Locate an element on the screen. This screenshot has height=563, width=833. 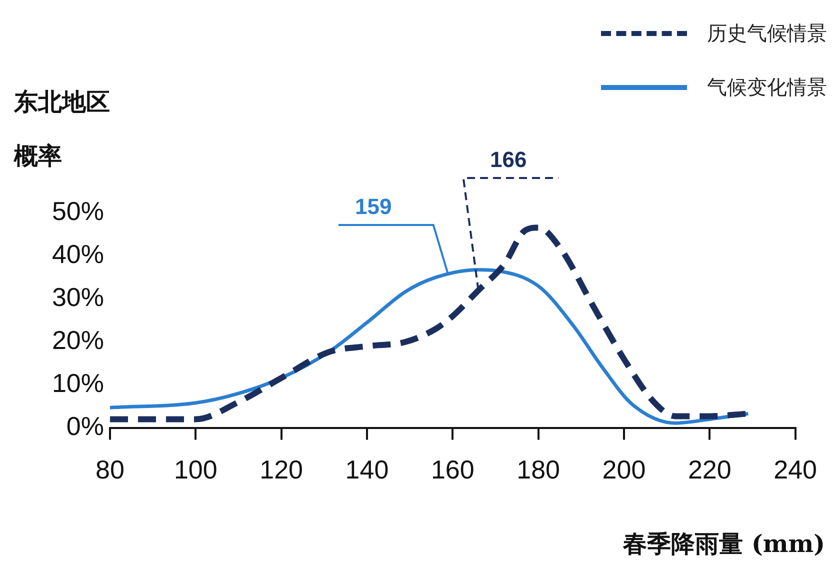
x-tick-label: 100 is located at coordinates (196, 469).